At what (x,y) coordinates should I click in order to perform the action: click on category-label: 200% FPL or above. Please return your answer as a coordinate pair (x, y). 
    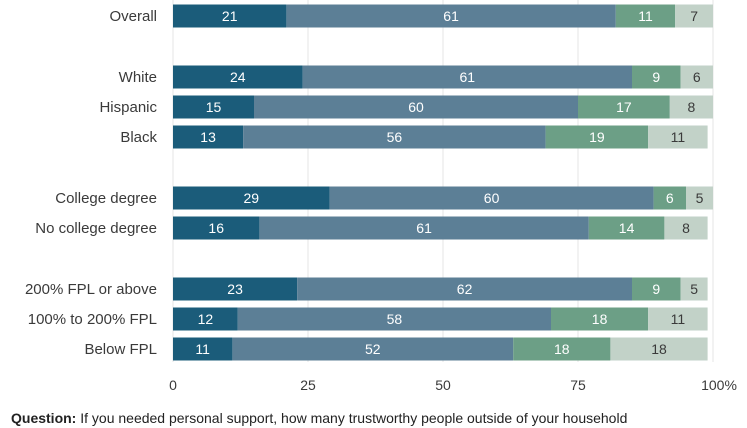
    Looking at the image, I should click on (91, 289).